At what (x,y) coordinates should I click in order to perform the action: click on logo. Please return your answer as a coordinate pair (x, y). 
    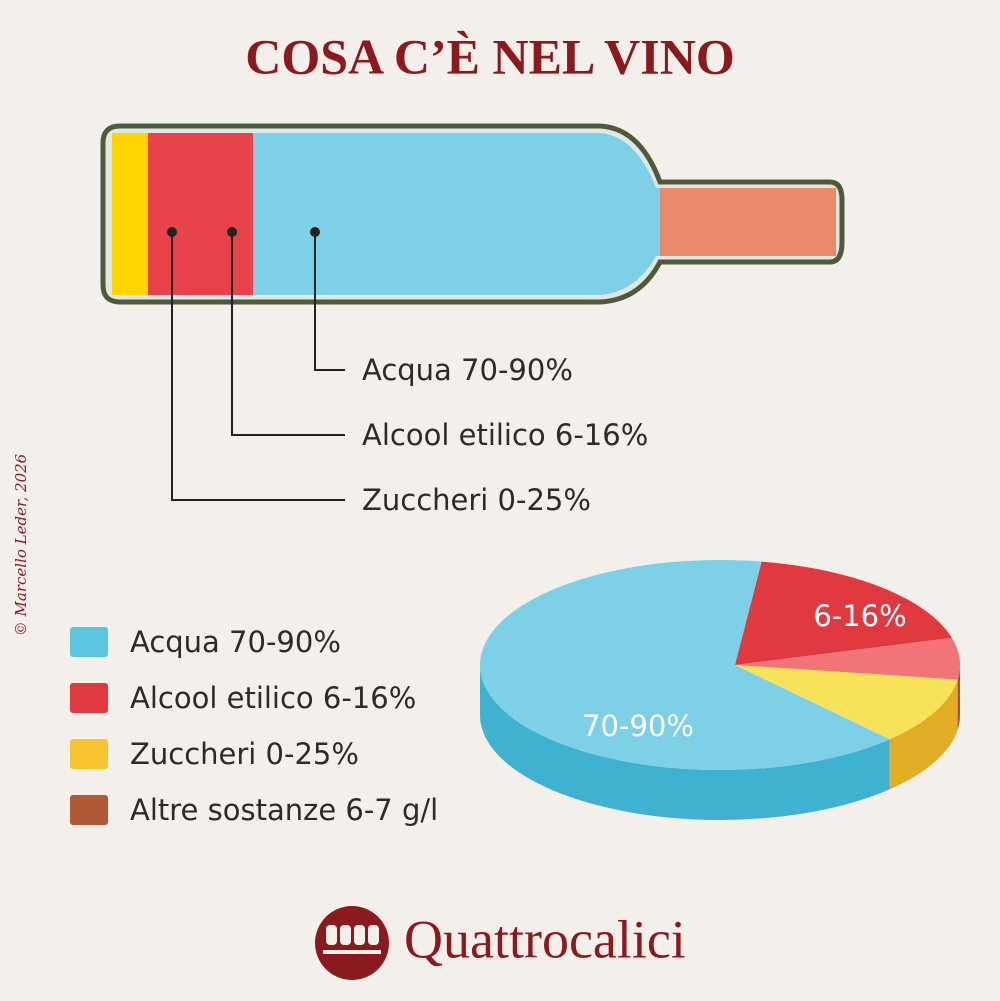
    Looking at the image, I should click on (352, 943).